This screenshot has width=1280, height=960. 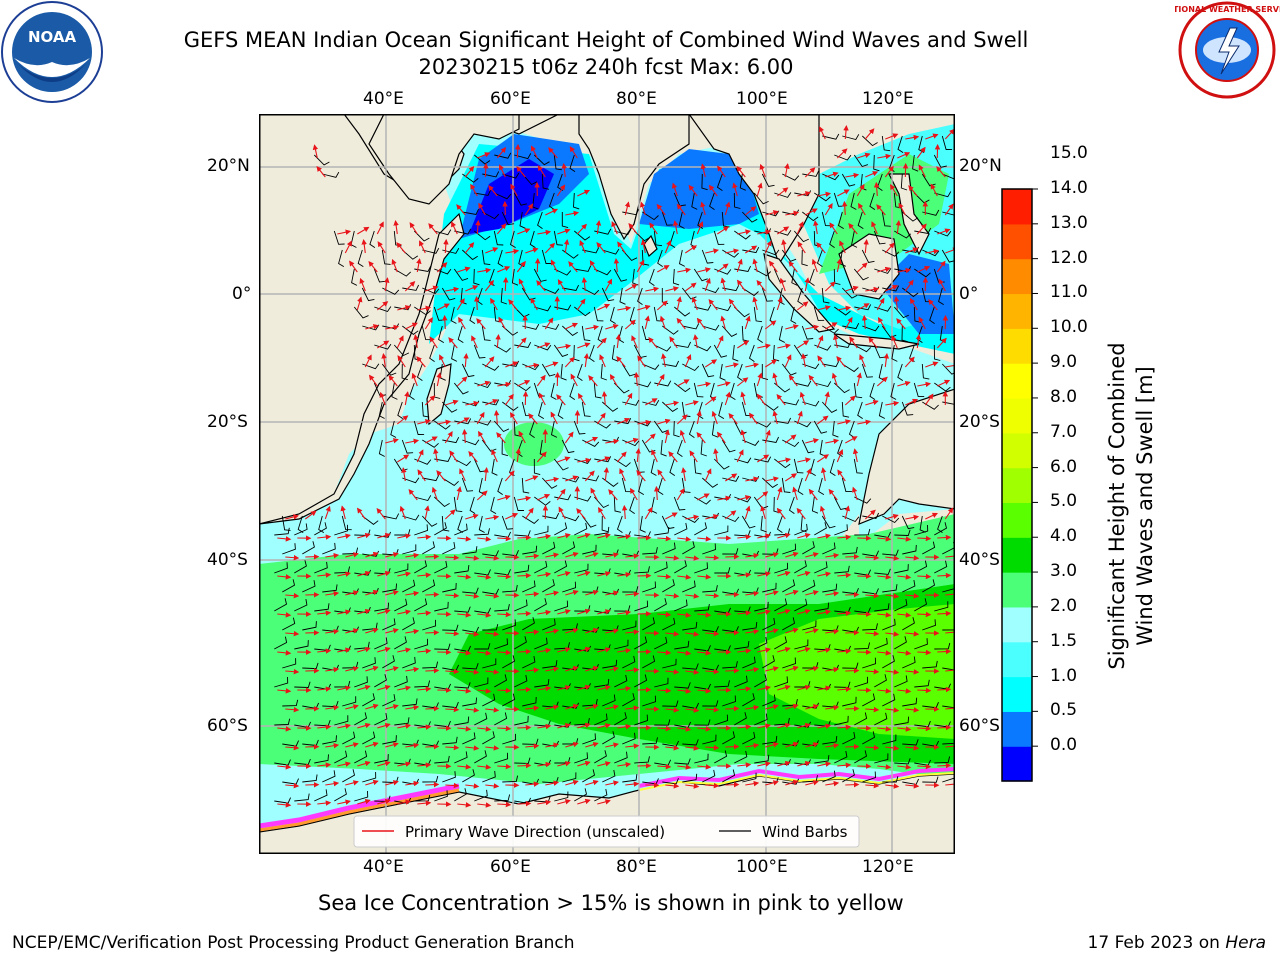 I want to click on colorbar-tick-label: 7.0, so click(x=1064, y=431).